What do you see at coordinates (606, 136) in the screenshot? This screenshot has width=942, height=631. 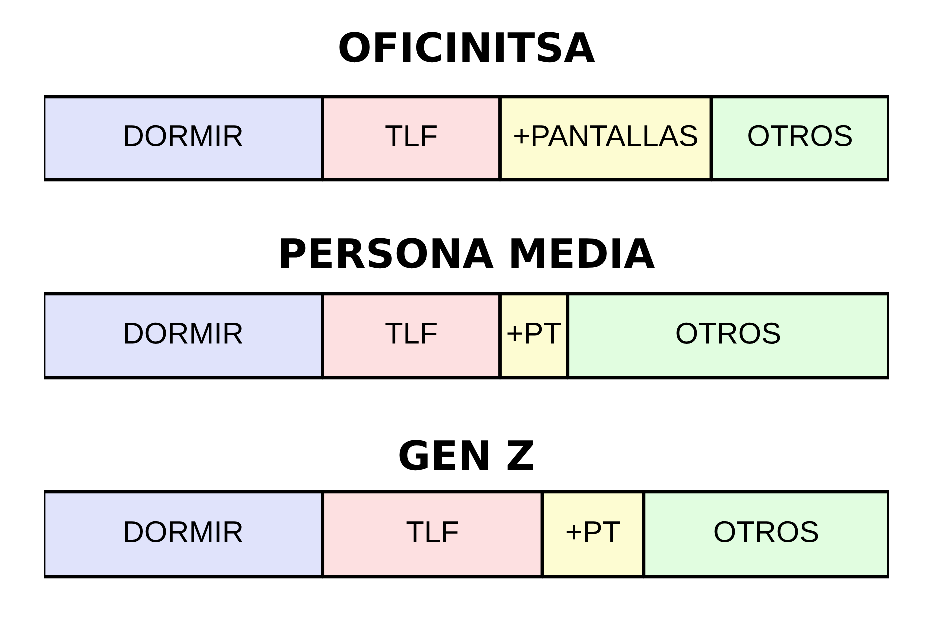 I see `series-label: +PANTALLAS` at bounding box center [606, 136].